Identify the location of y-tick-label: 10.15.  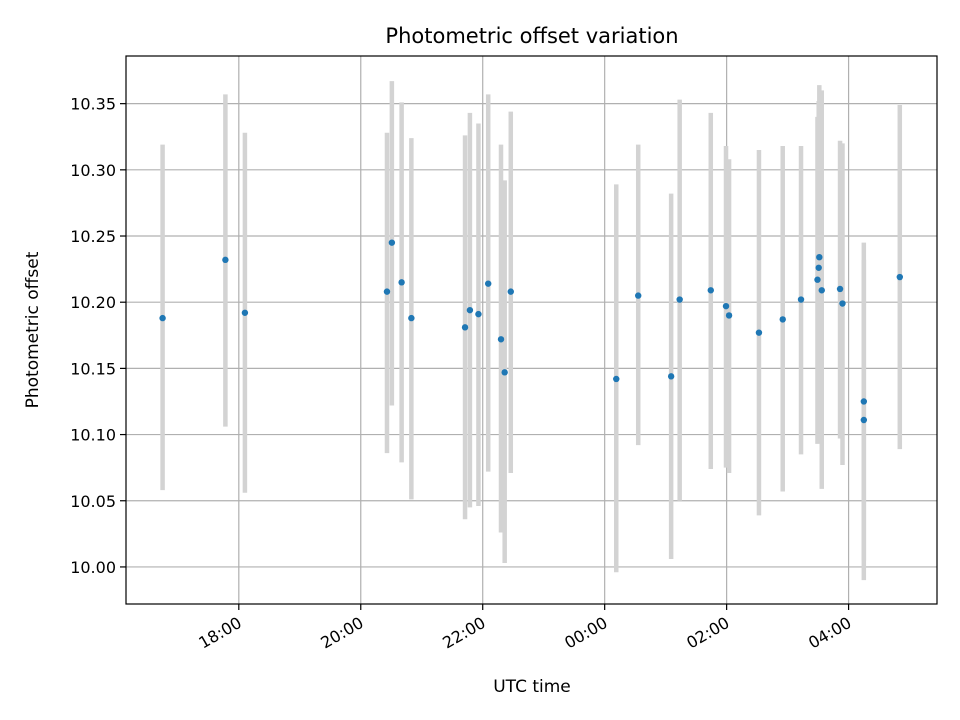
(93, 368).